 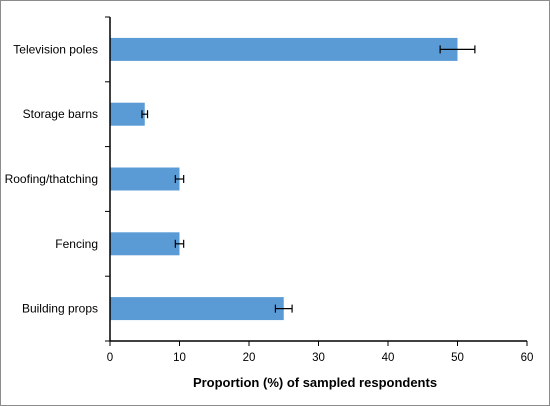 What do you see at coordinates (527, 358) in the screenshot?
I see `x-tick-label: 60` at bounding box center [527, 358].